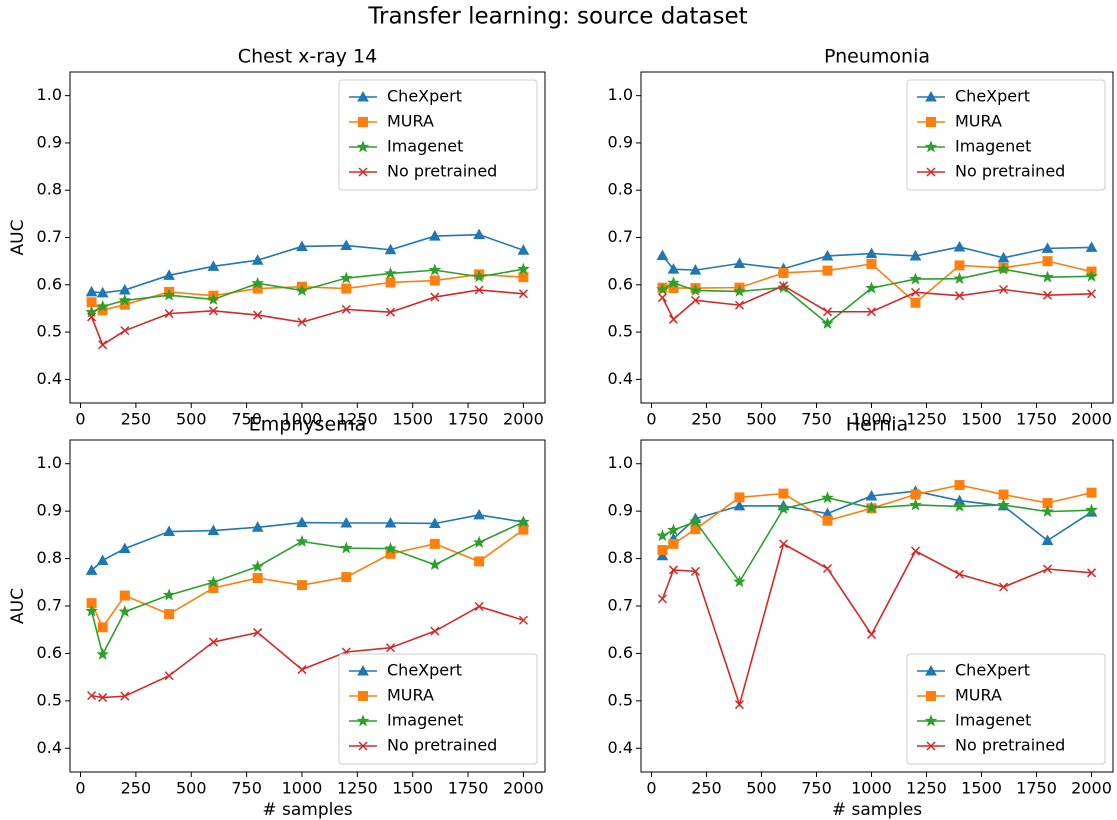 Image resolution: width=1117 pixels, height=820 pixels. What do you see at coordinates (992, 670) in the screenshot?
I see `legend-label: CheXpert` at bounding box center [992, 670].